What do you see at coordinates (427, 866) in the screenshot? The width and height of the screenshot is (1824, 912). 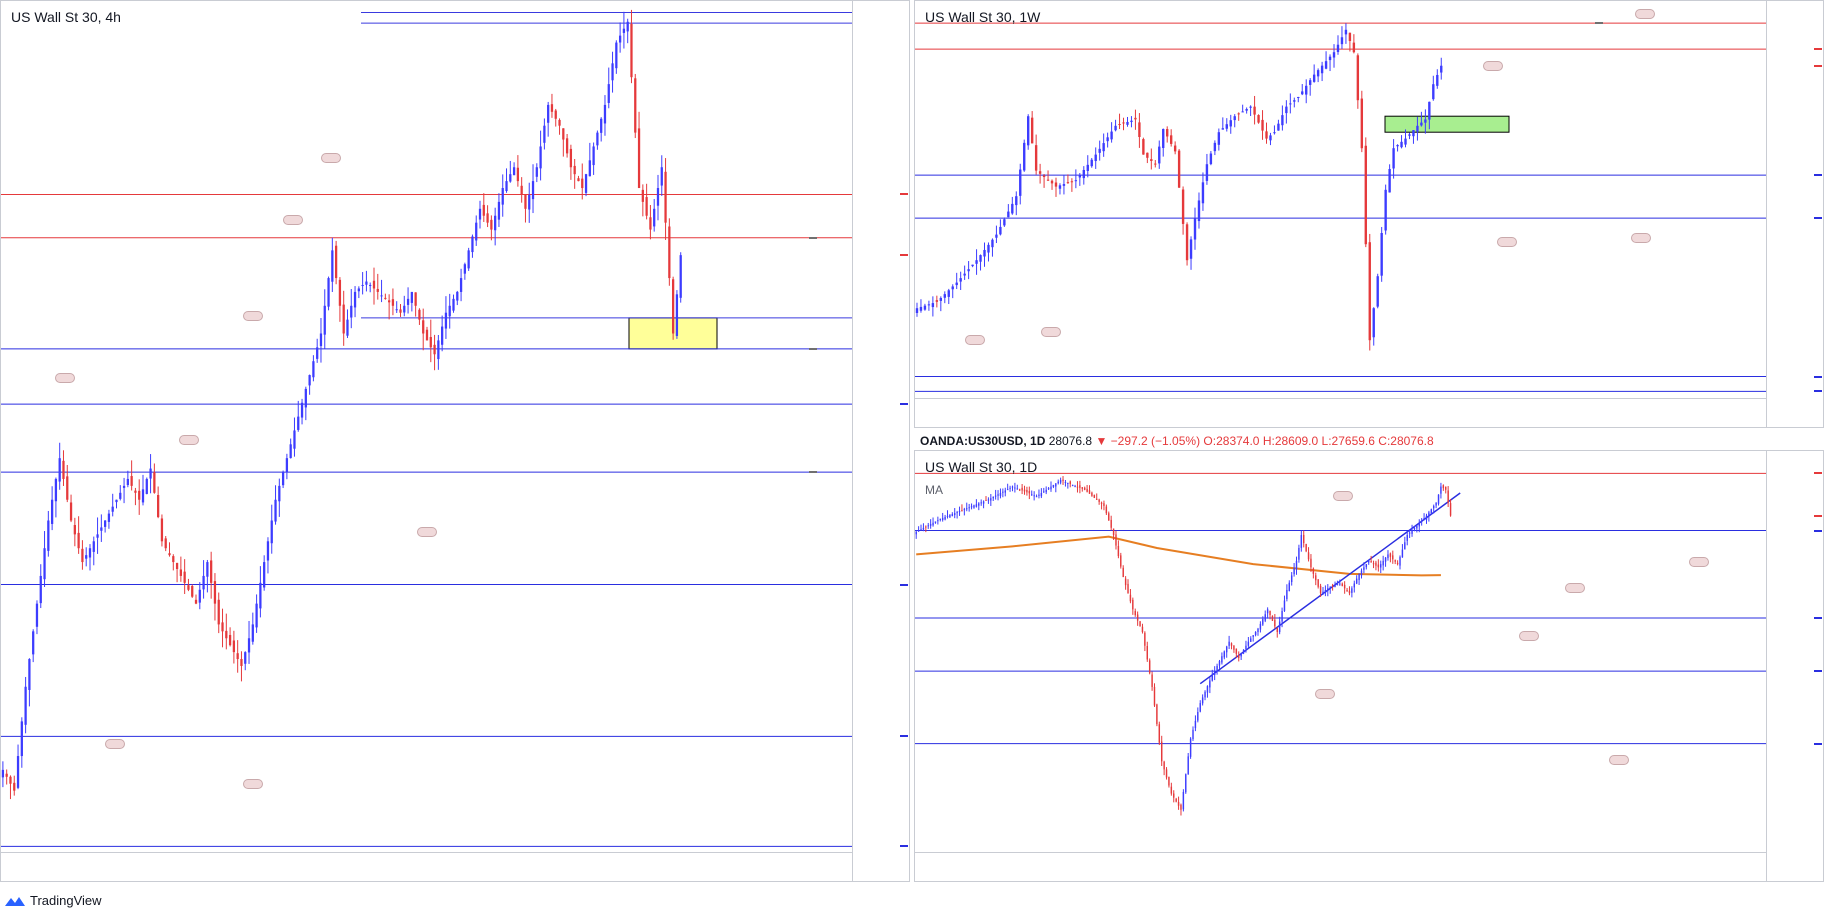 I see `time-axis-4h` at bounding box center [427, 866].